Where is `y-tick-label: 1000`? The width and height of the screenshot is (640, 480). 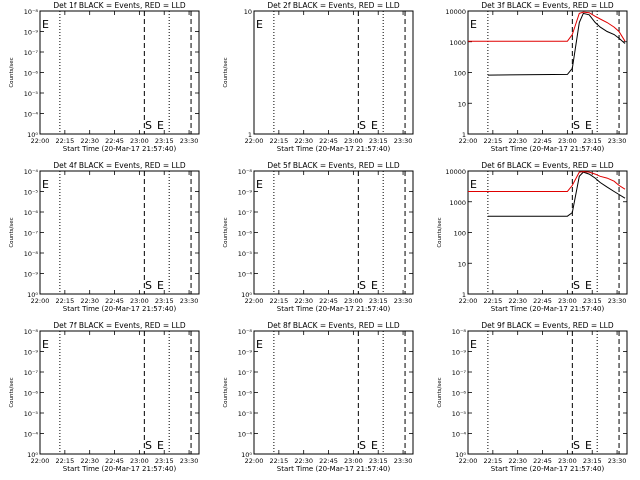
y-tick-label: 1000 is located at coordinates (457, 203).